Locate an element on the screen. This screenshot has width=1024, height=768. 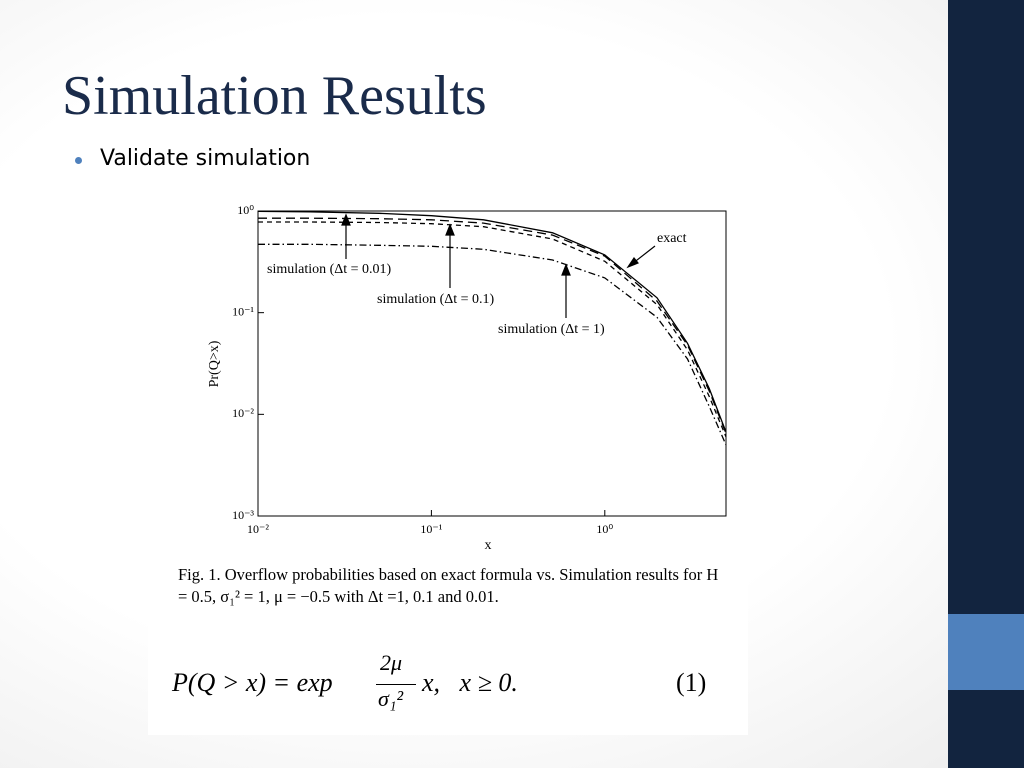
side-accent is located at coordinates (986, 652).